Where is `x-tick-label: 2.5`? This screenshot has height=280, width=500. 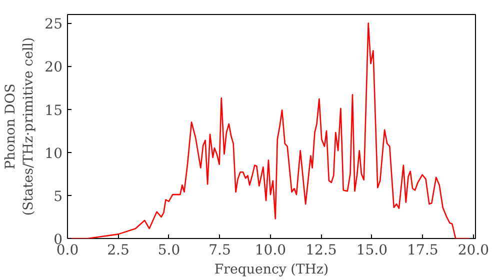
x-tick-label: 2.5 is located at coordinates (118, 250).